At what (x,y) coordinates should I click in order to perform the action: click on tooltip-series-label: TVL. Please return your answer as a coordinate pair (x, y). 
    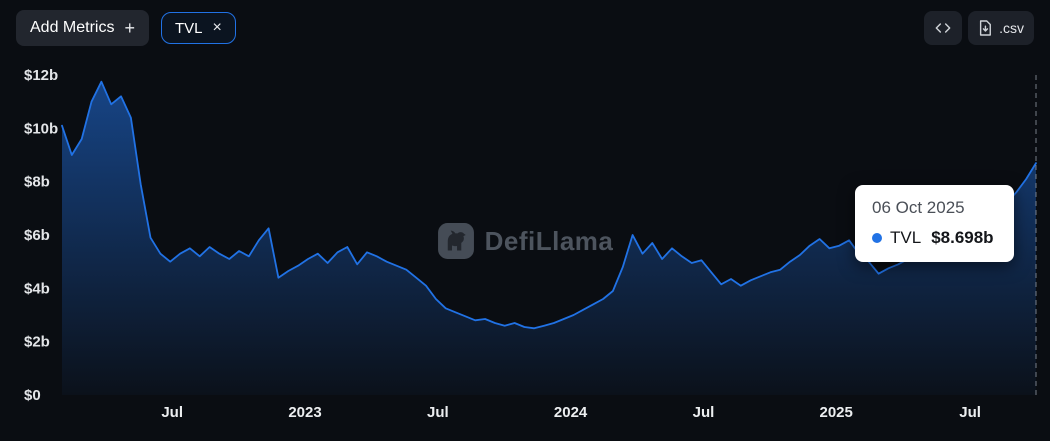
    Looking at the image, I should click on (906, 237).